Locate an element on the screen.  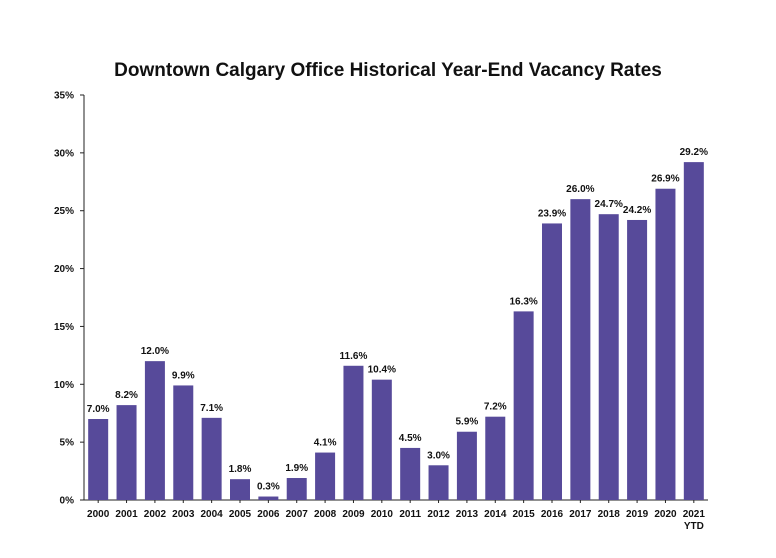
bar-2017 is located at coordinates (580, 349).